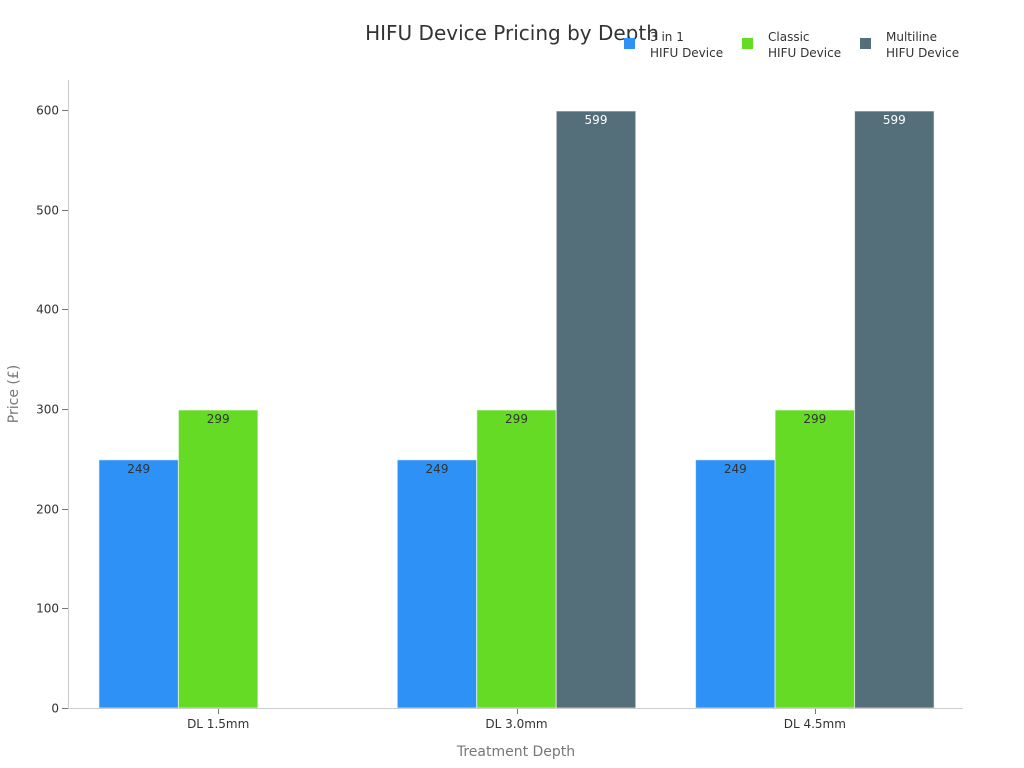 This screenshot has width=1024, height=768. Describe the element at coordinates (55, 709) in the screenshot. I see `y-tick-label: 0` at that location.